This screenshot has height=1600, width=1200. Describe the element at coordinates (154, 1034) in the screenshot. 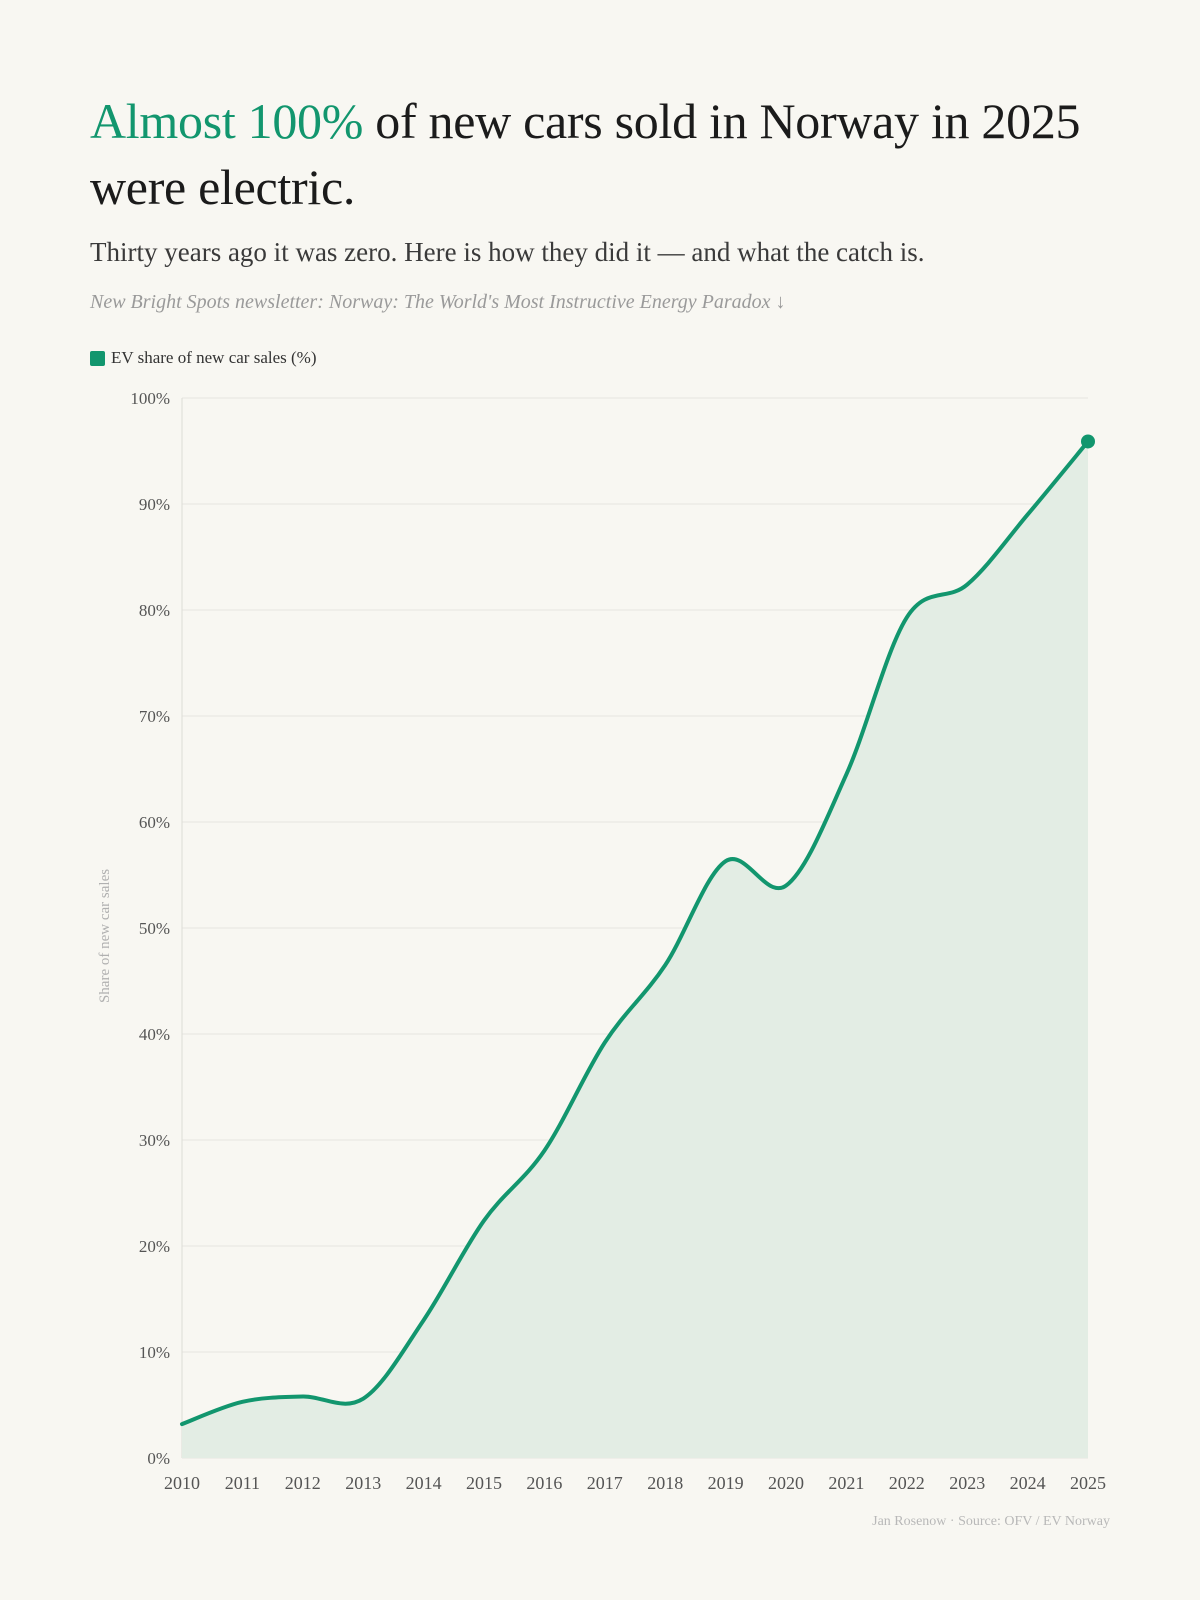

I see `y-tick-label: 40%` at that location.